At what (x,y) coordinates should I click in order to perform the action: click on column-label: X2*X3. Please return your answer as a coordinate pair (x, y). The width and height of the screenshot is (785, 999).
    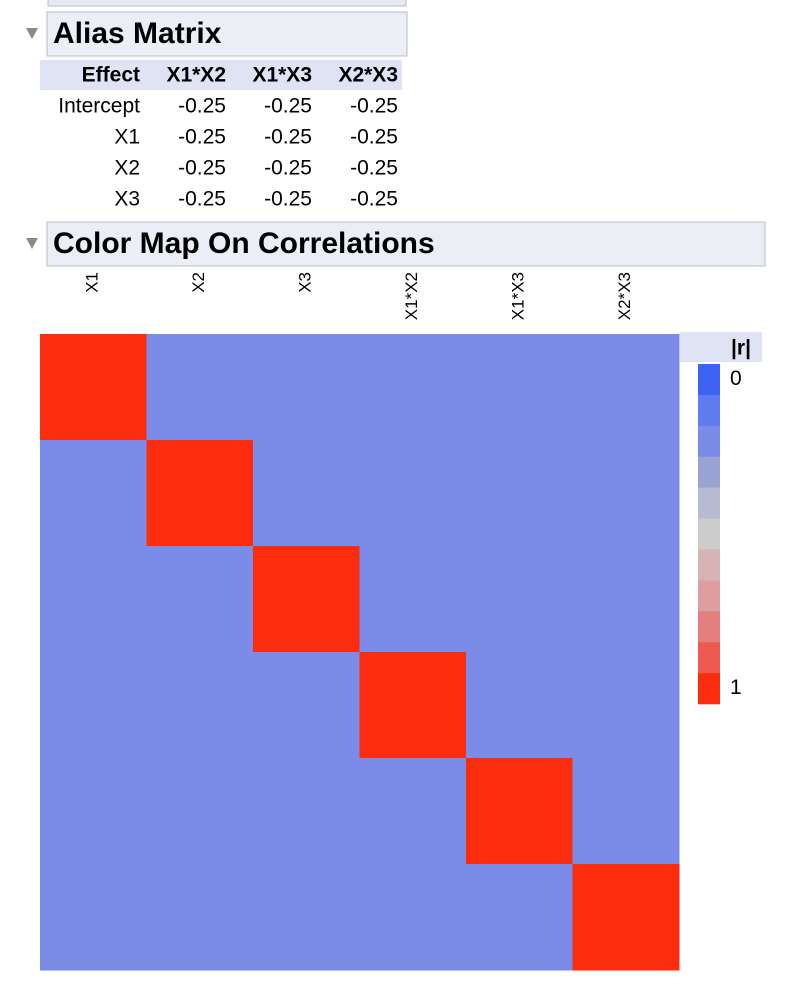
    Looking at the image, I should click on (624, 296).